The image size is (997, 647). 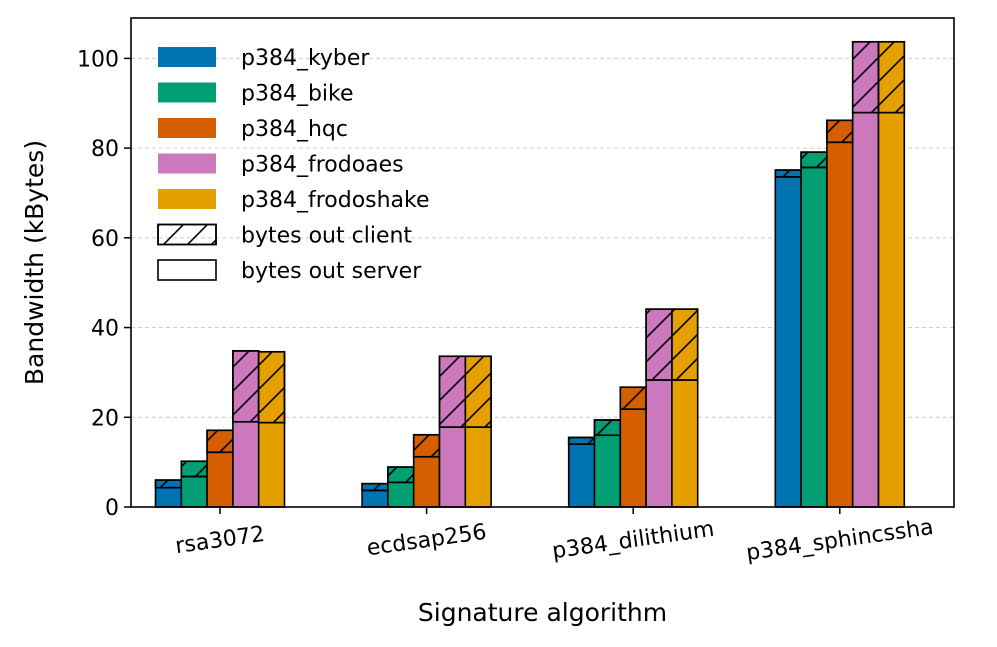 What do you see at coordinates (685, 443) in the screenshot?
I see `bar-server-p384_frodoshake-p384_dilithium` at bounding box center [685, 443].